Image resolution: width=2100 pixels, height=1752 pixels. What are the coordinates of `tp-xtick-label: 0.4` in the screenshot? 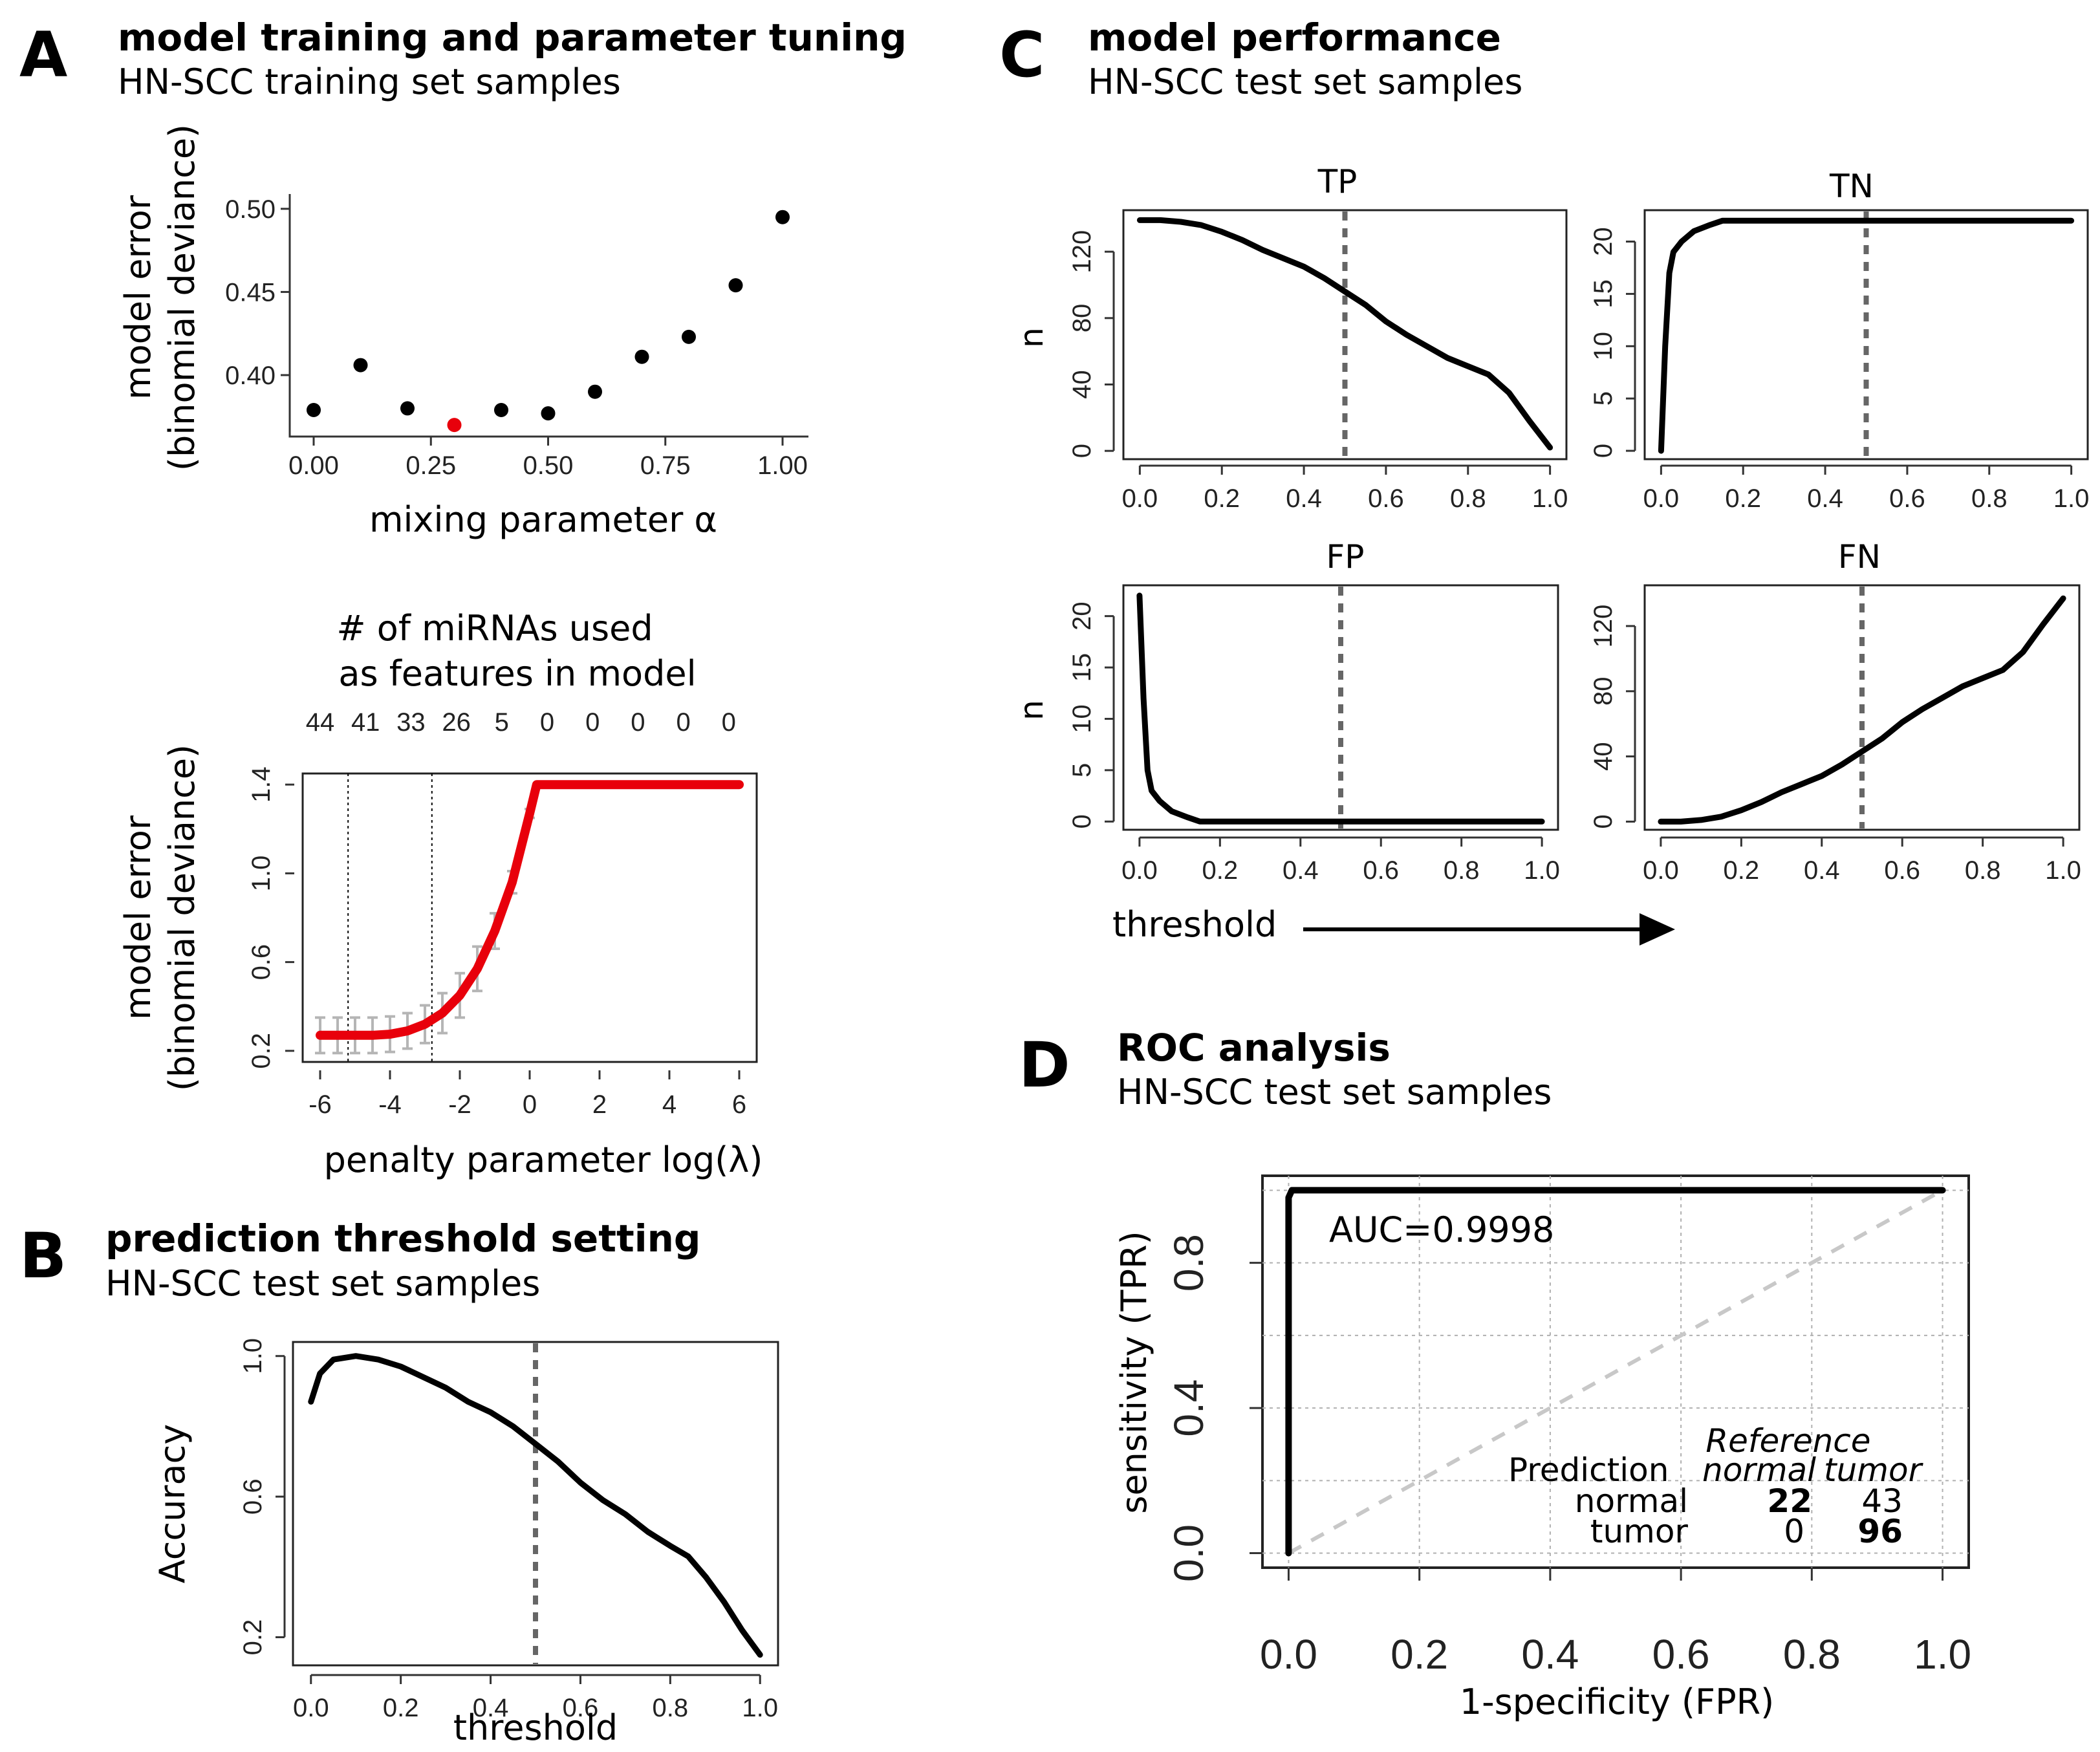 It's located at (1304, 499).